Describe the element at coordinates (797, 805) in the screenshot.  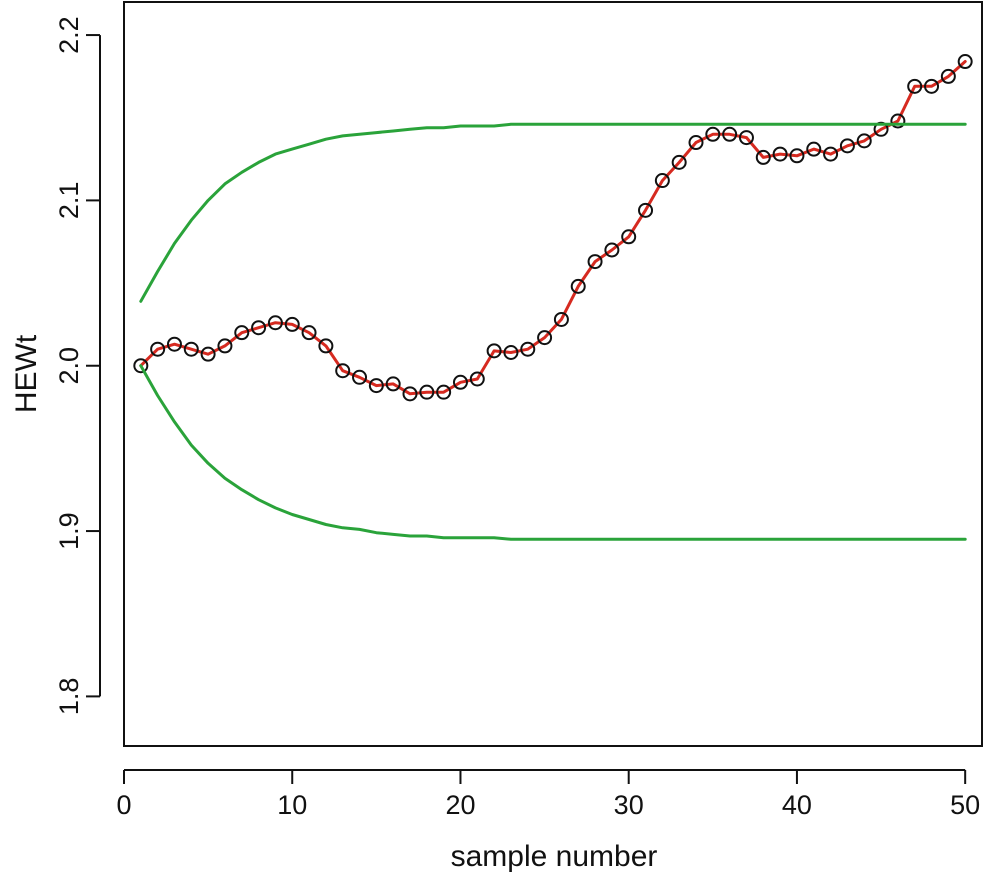
I see `x-tick-label: 40` at that location.